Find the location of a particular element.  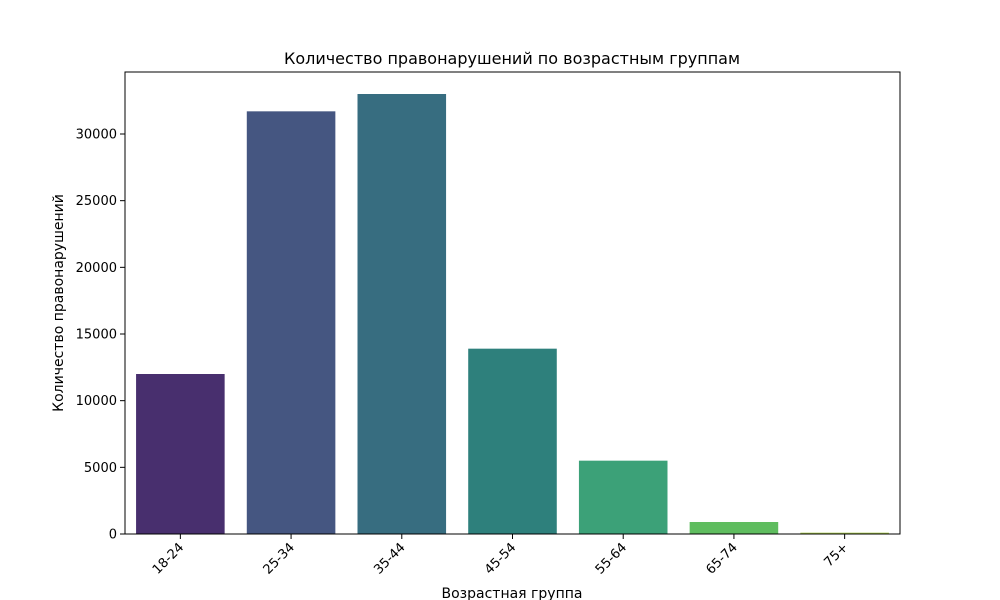

bar-75+ is located at coordinates (844, 533).